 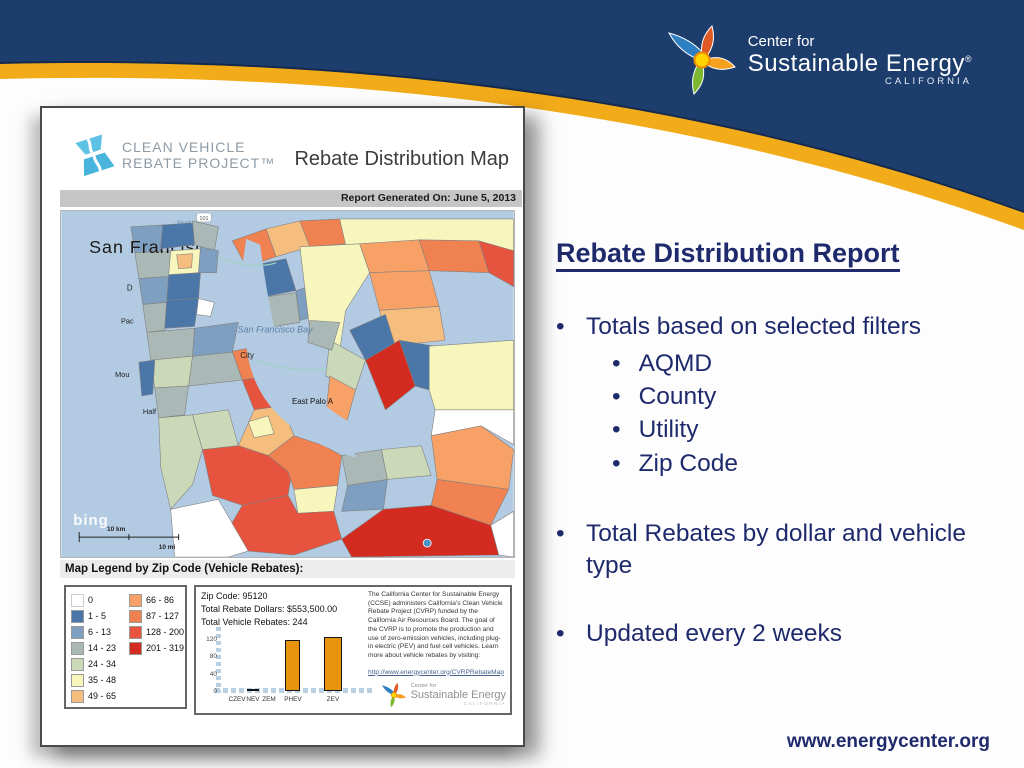 What do you see at coordinates (664, 397) in the screenshot?
I see `sub-bullet-item: • County` at bounding box center [664, 397].